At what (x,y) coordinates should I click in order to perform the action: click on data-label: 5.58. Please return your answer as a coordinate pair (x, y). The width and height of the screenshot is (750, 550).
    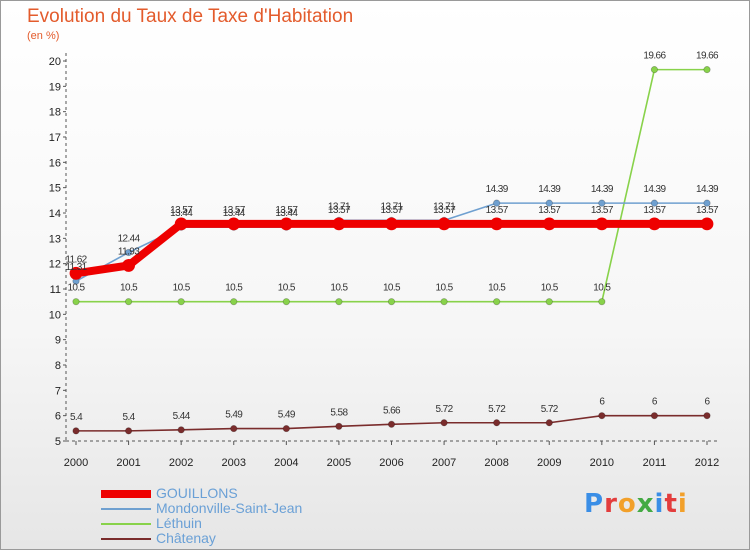
    Looking at the image, I should click on (339, 412).